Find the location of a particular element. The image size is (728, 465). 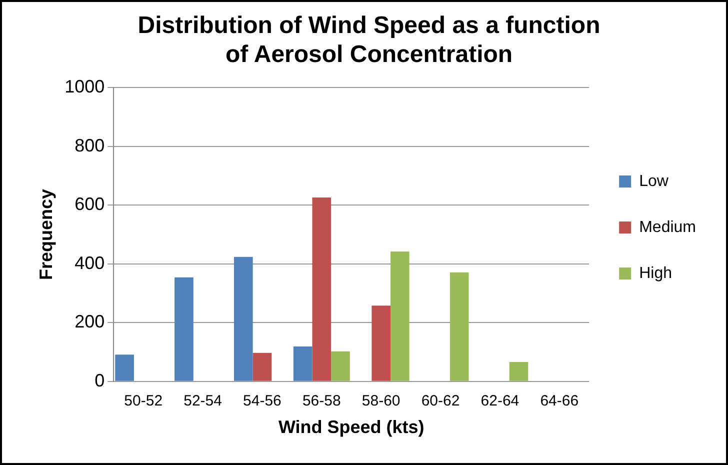

x-tick-label: 58-60 is located at coordinates (381, 401).